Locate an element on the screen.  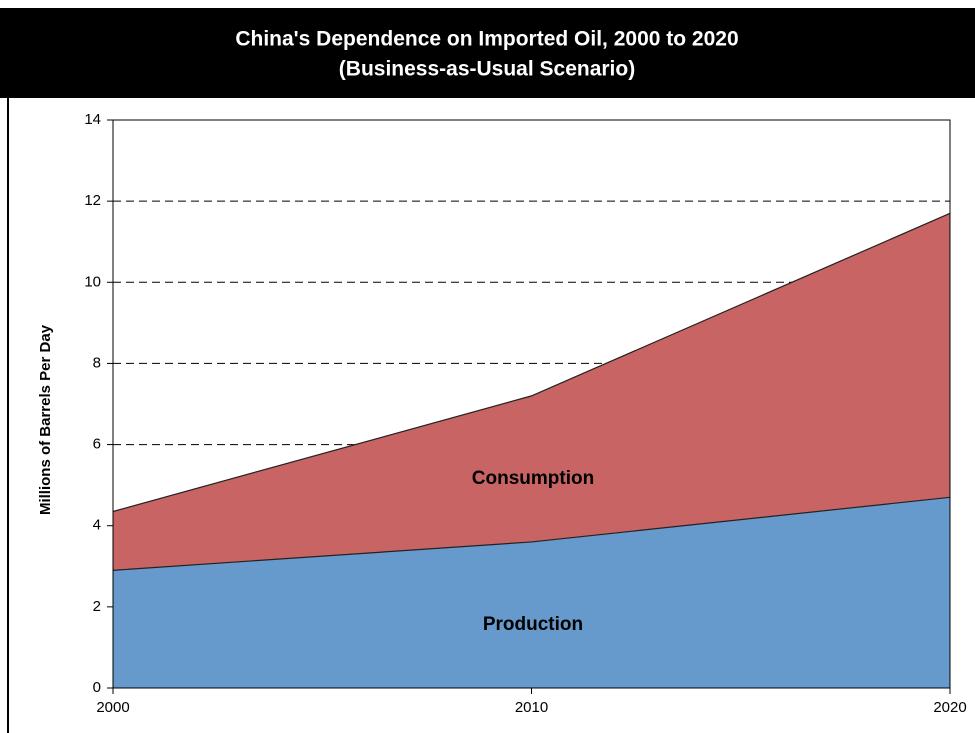
y-tick-label: 12 is located at coordinates (92, 200).